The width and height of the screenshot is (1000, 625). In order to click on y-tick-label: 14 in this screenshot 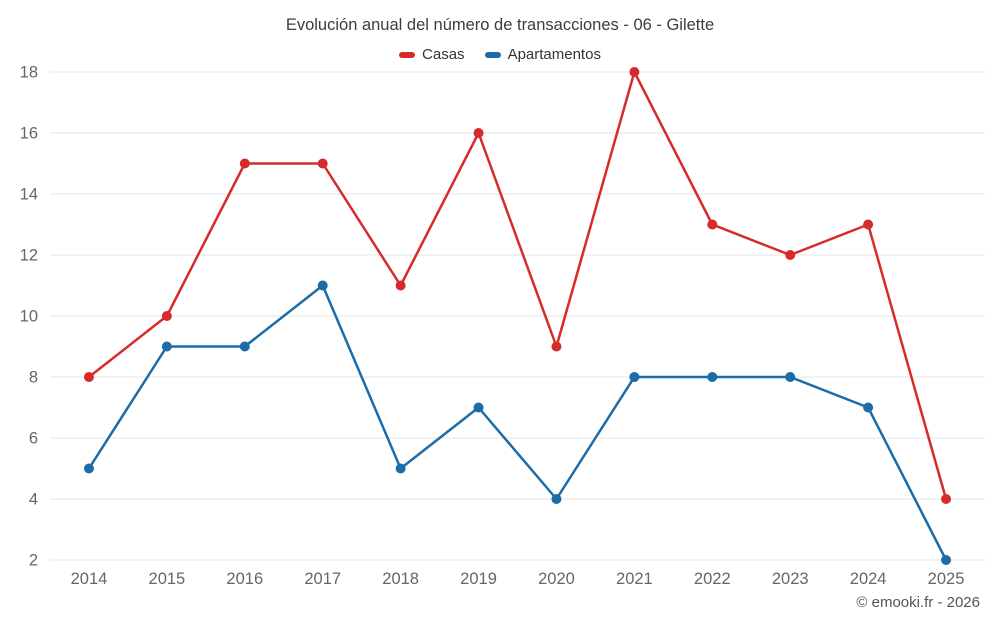, I will do `click(29, 195)`.